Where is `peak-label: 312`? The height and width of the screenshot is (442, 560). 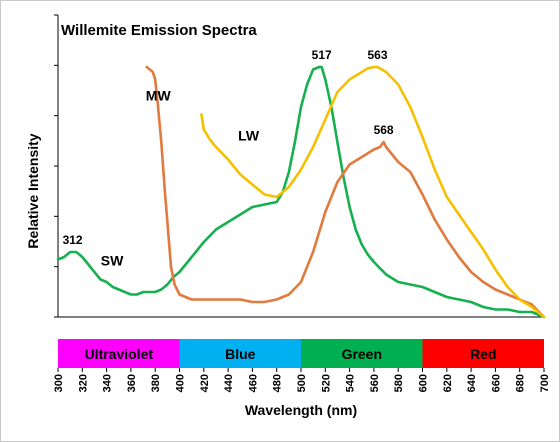 peak-label: 312 is located at coordinates (73, 240).